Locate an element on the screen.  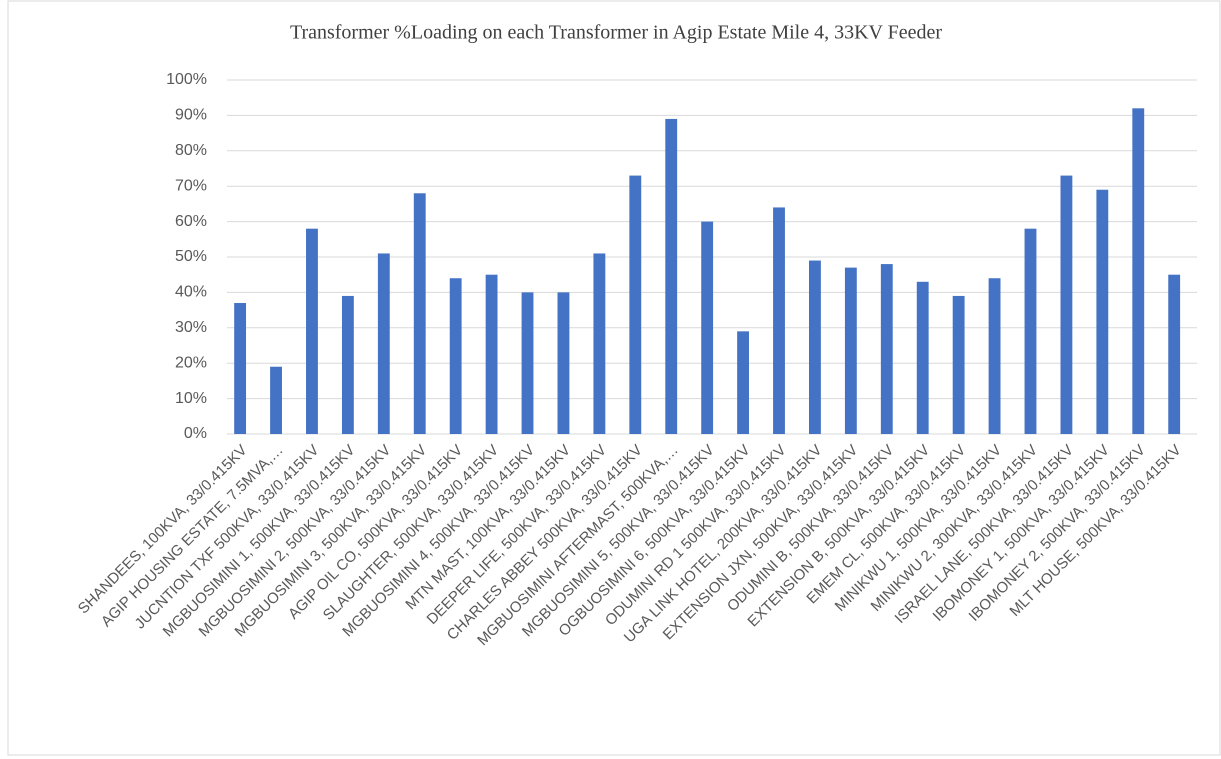
y-tick-label: 70% is located at coordinates (191, 185).